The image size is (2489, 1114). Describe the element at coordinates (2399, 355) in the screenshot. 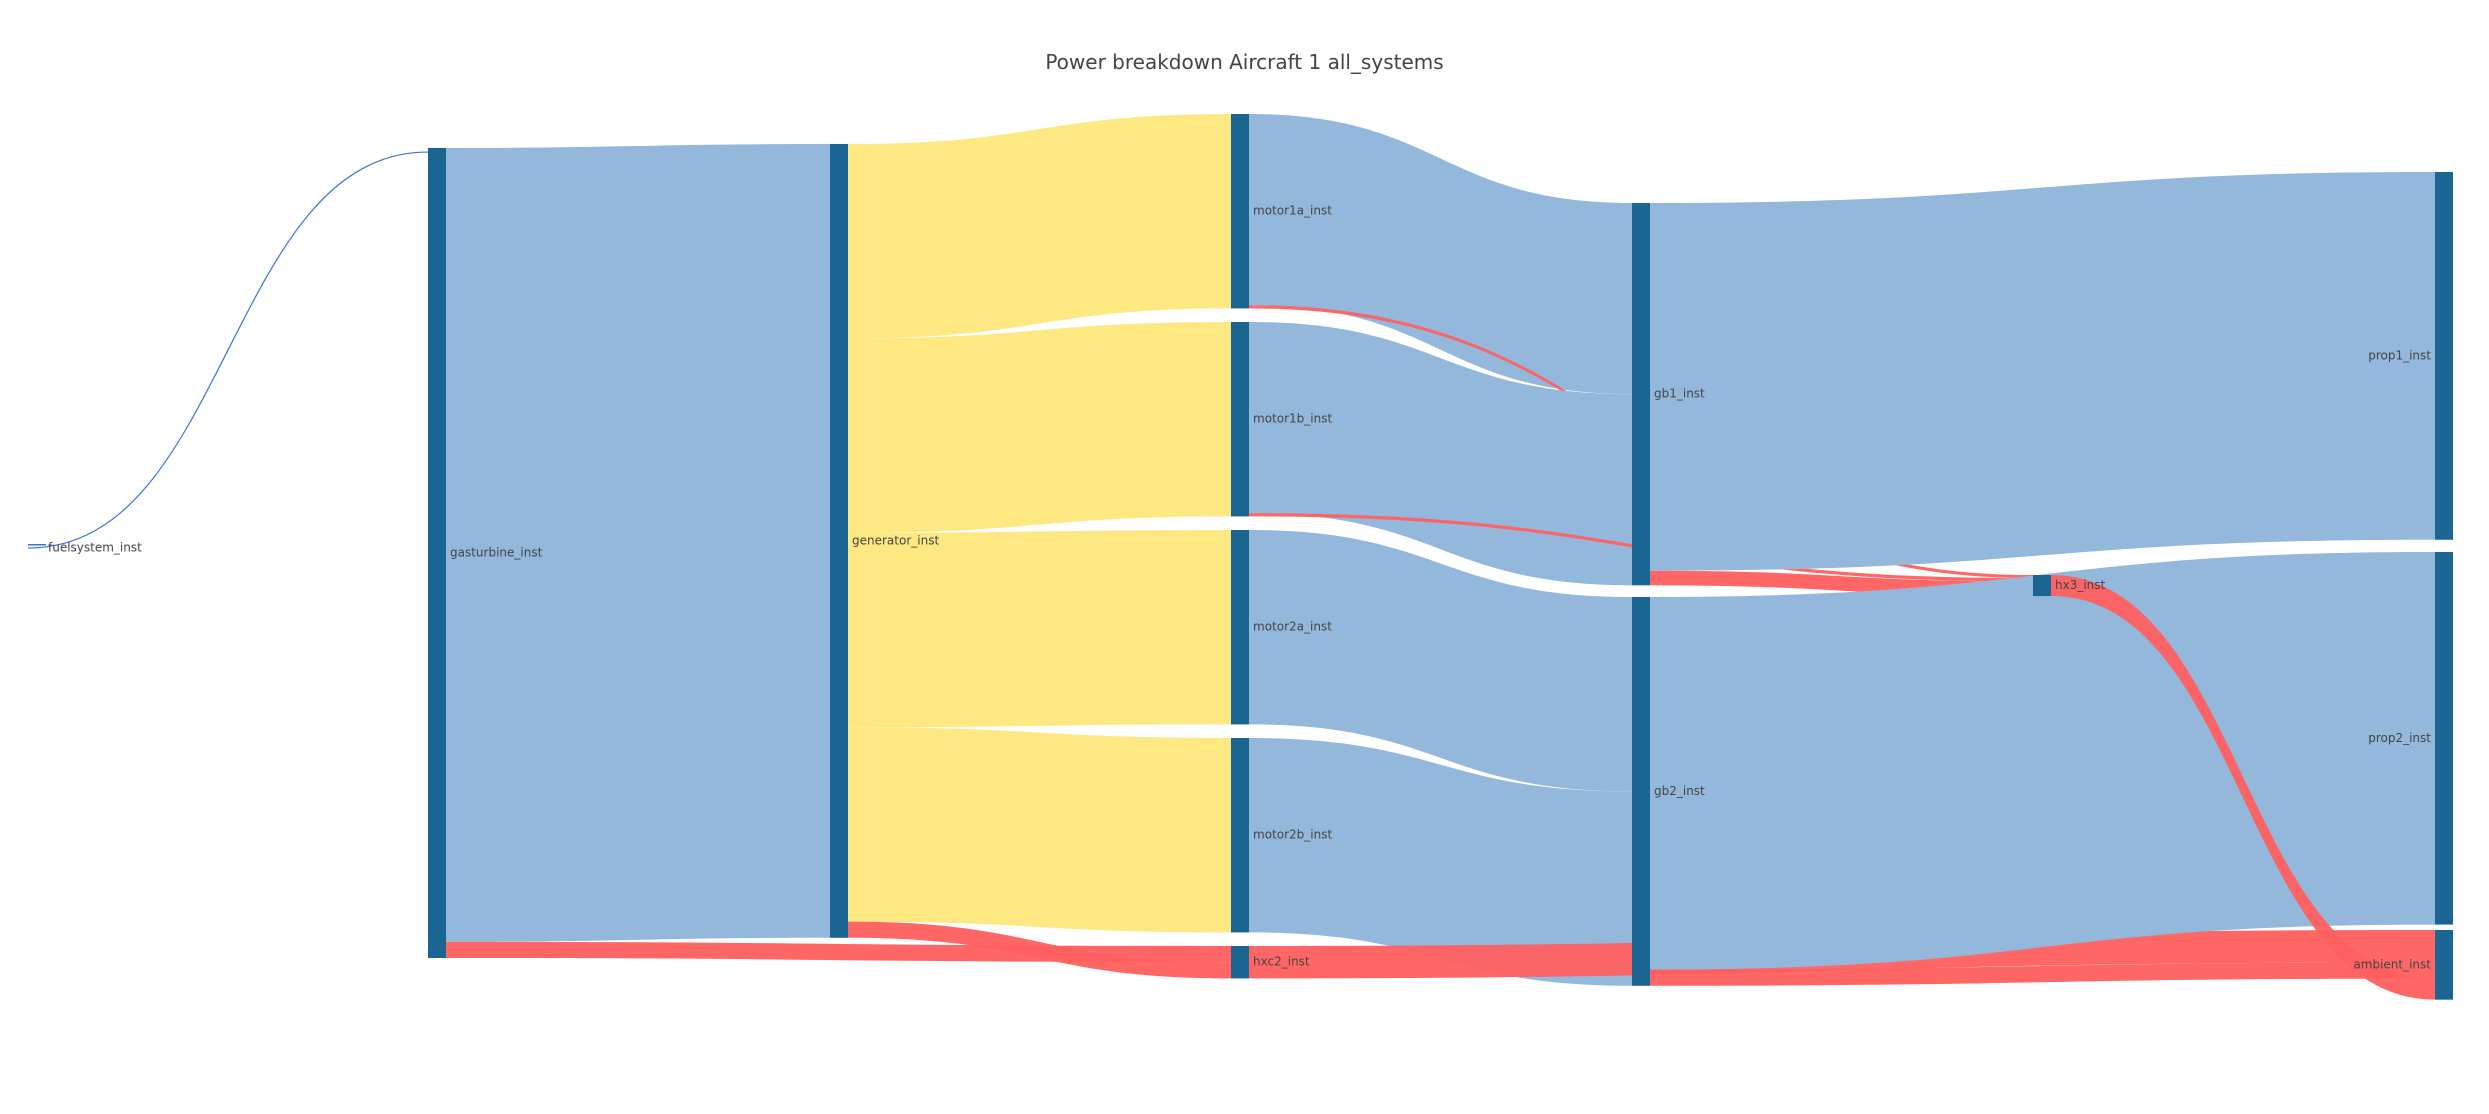

I see `node-label-prop1_inst: prop1_inst` at that location.